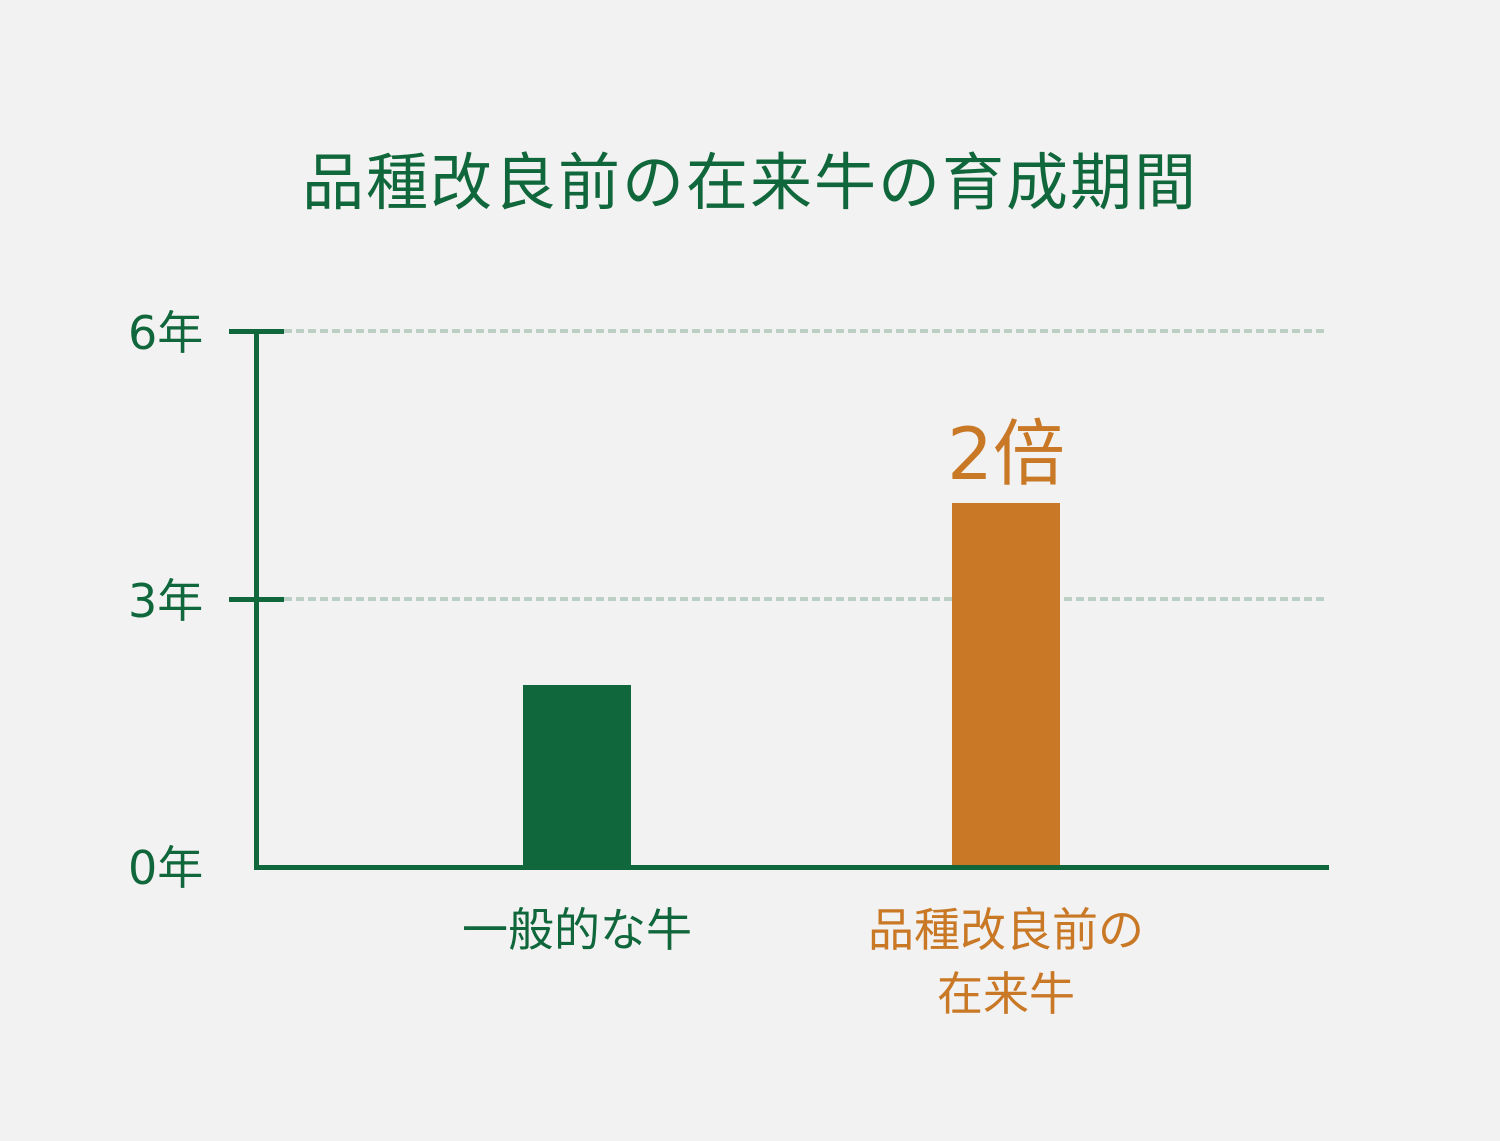  What do you see at coordinates (749, 182) in the screenshot?
I see `chart-title: 品種改良前の在来牛の育成期間` at bounding box center [749, 182].